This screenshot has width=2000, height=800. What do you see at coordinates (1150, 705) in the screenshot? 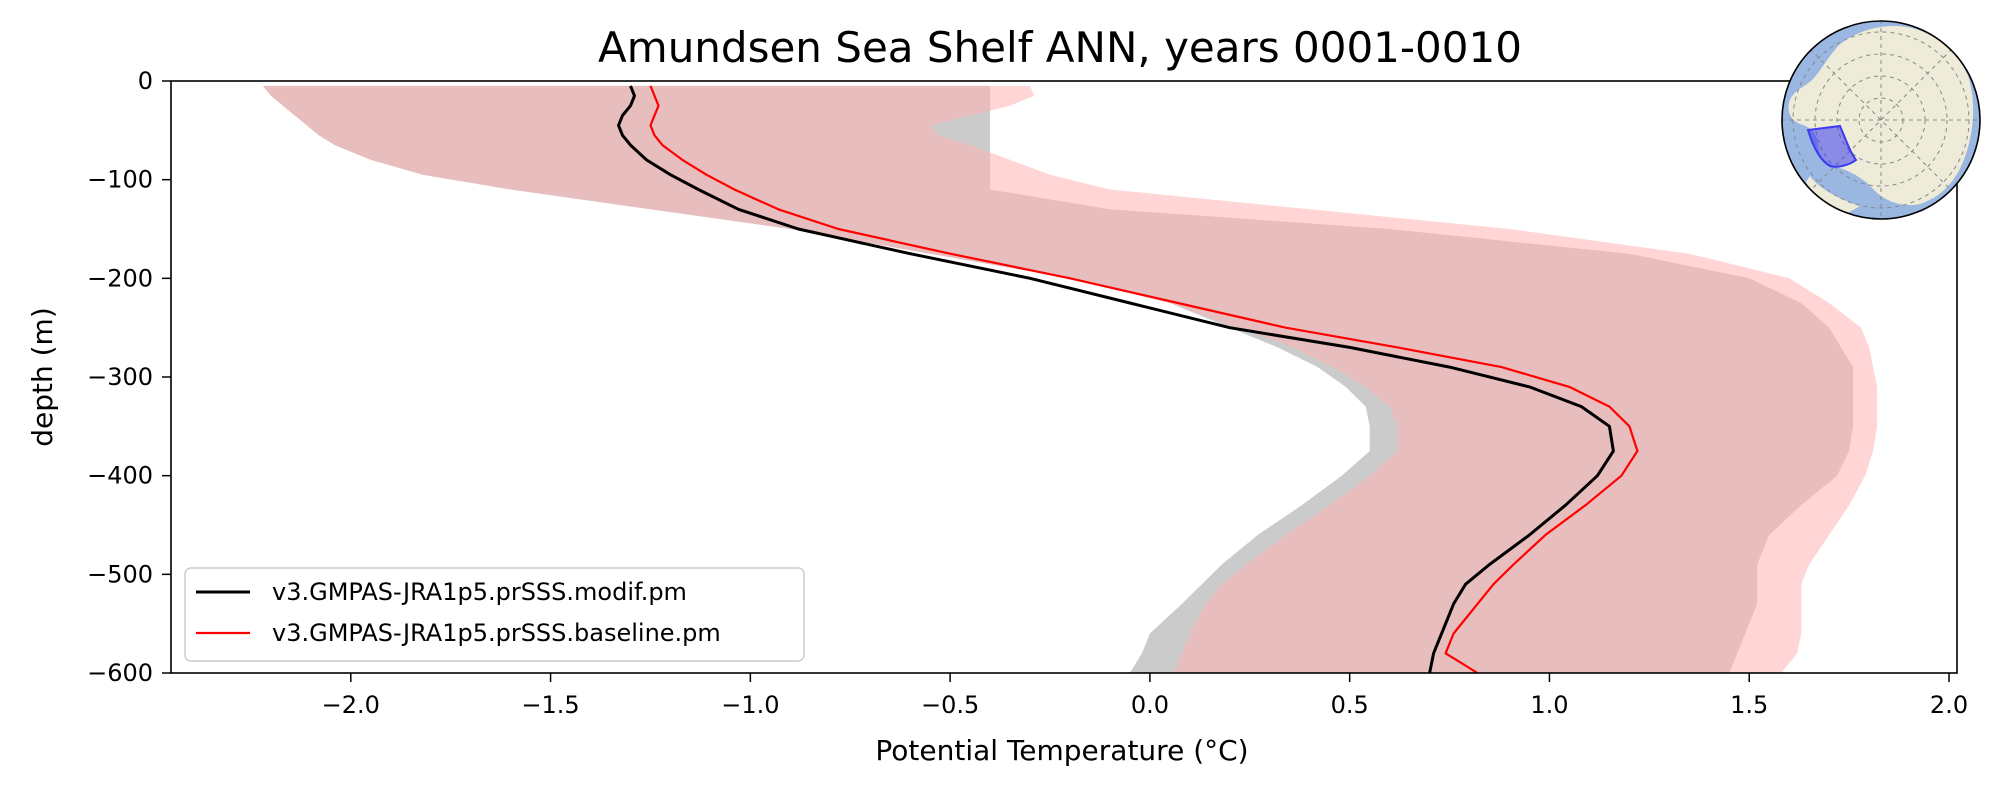
I see `x-tick-label: 0.0` at bounding box center [1150, 705].